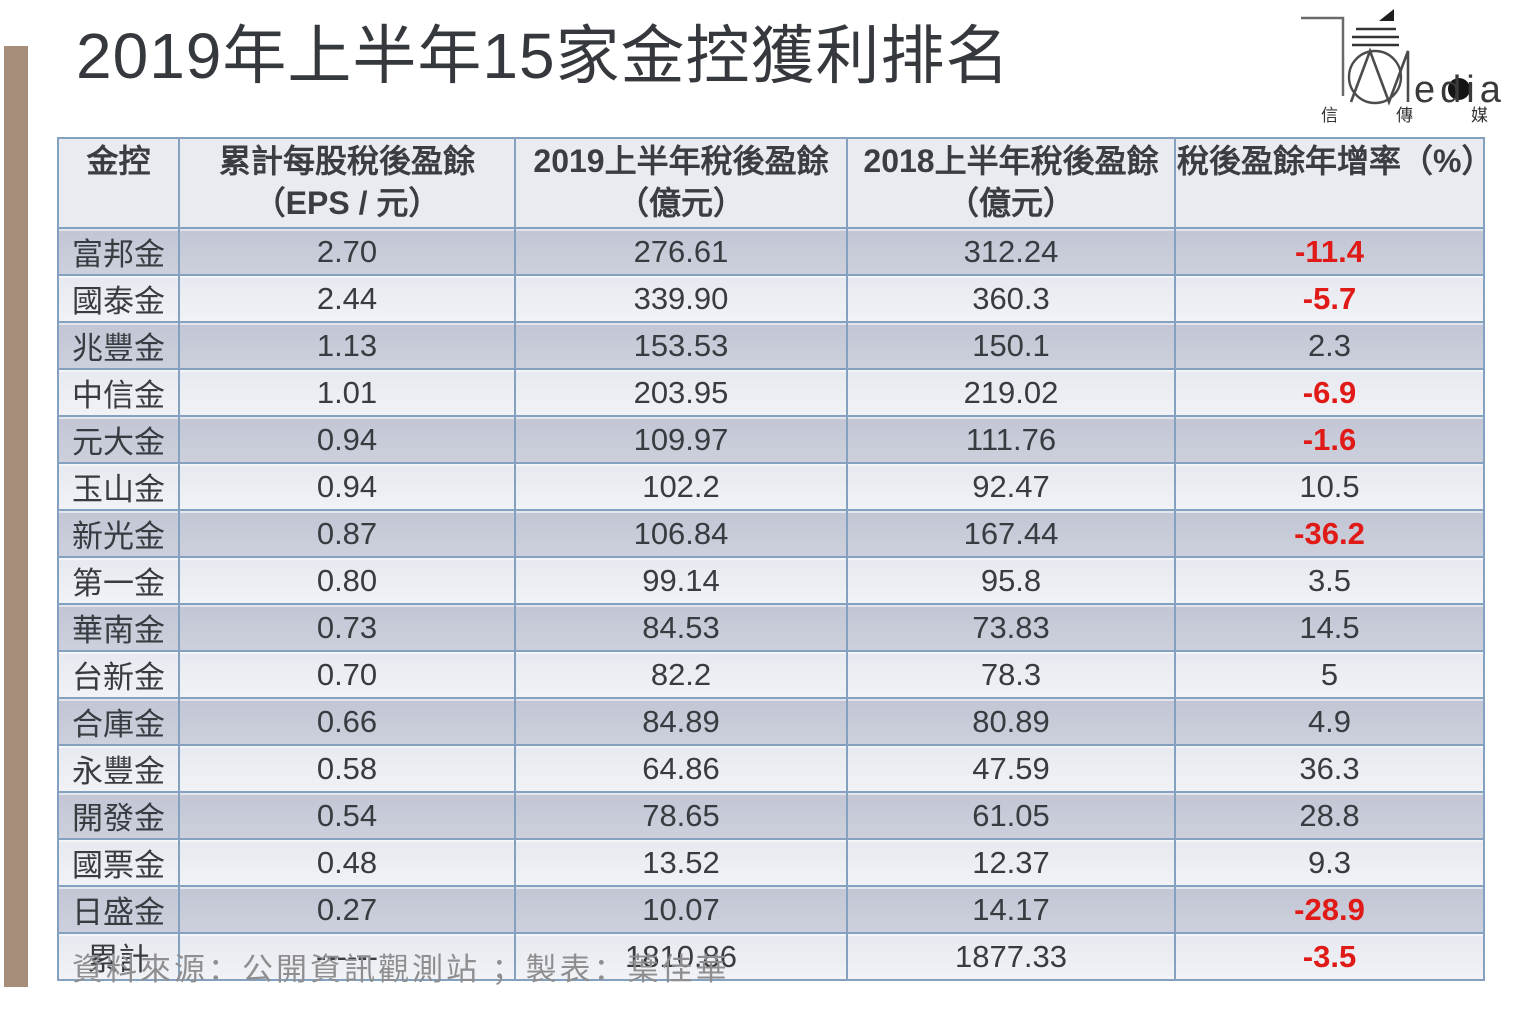  I want to click on profit-2019-value: 84.89, so click(681, 721).